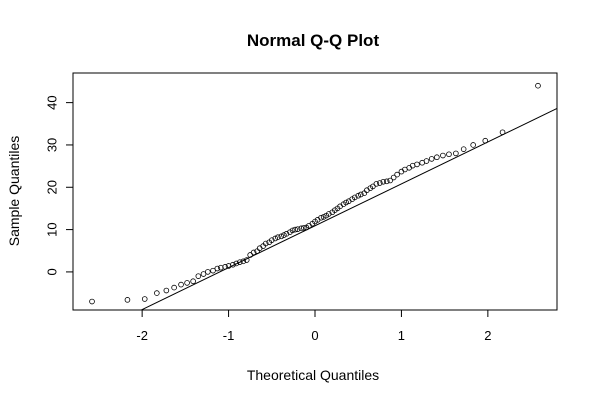 This screenshot has height=400, width=593. What do you see at coordinates (14, 191) in the screenshot?
I see `y-axis-label: Sample Quantiles` at bounding box center [14, 191].